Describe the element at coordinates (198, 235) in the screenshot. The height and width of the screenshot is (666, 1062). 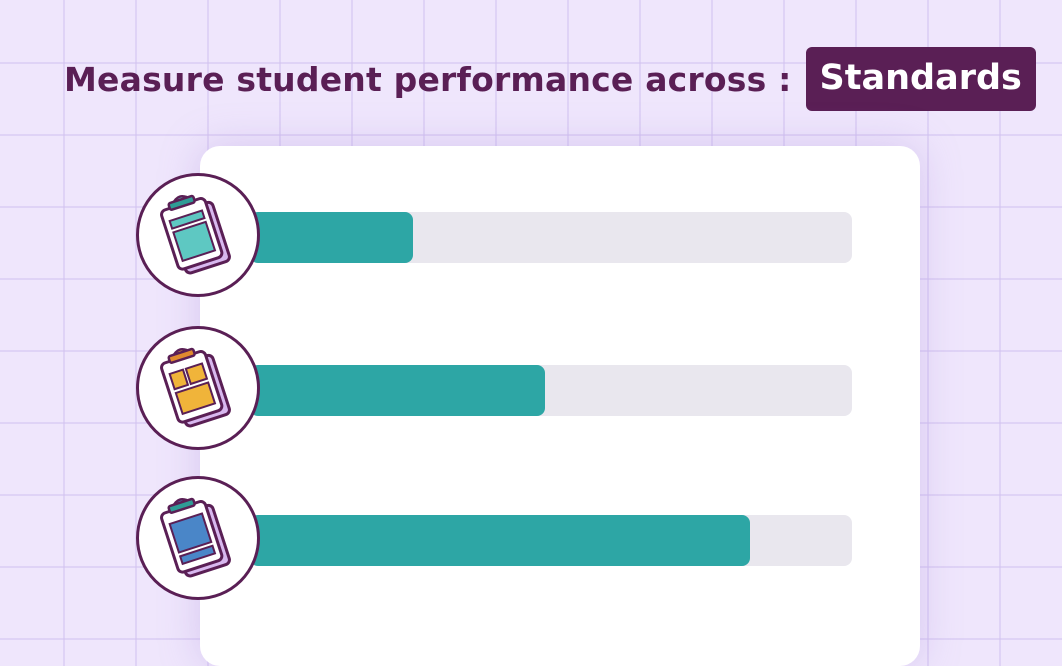
I see `clipboard-teal-icon` at that location.